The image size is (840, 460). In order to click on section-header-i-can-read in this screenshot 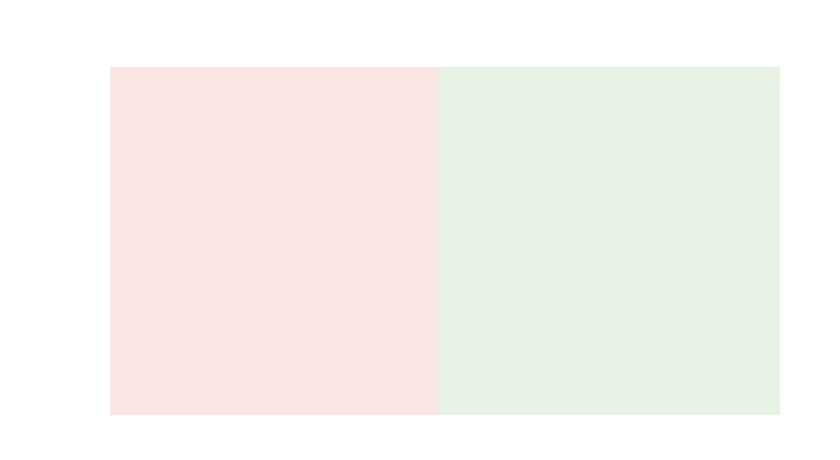, I will do `click(275, 89)`.